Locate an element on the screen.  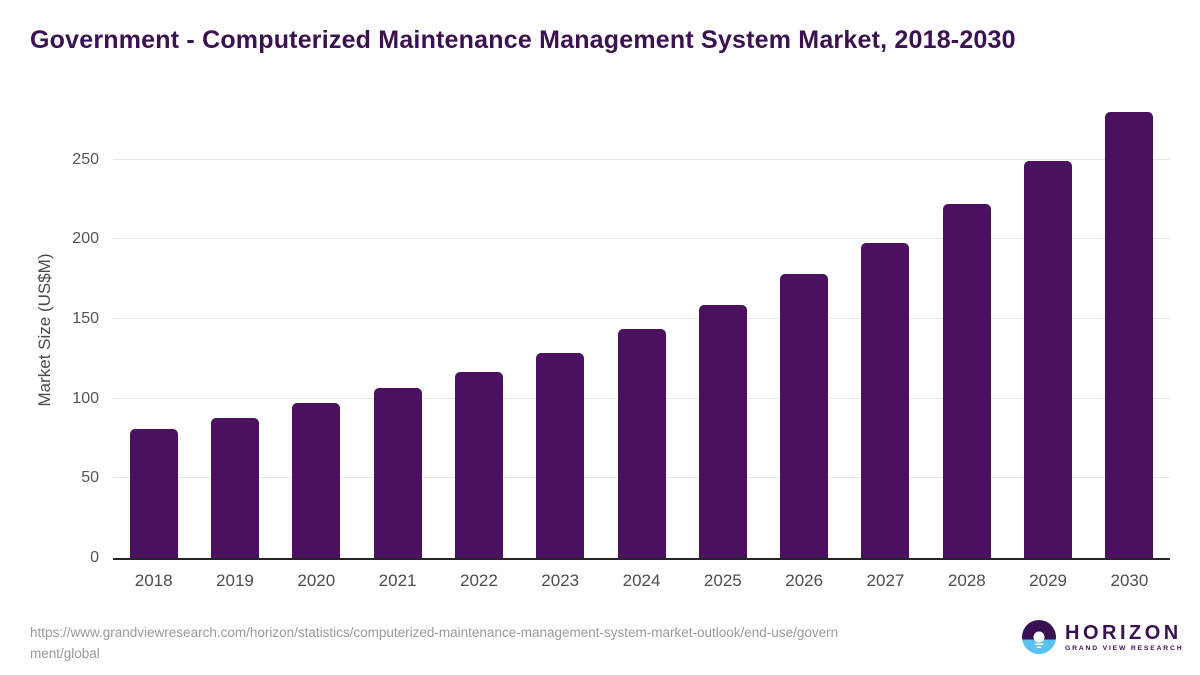
bar-slot-2027: 2027 is located at coordinates (885, 345).